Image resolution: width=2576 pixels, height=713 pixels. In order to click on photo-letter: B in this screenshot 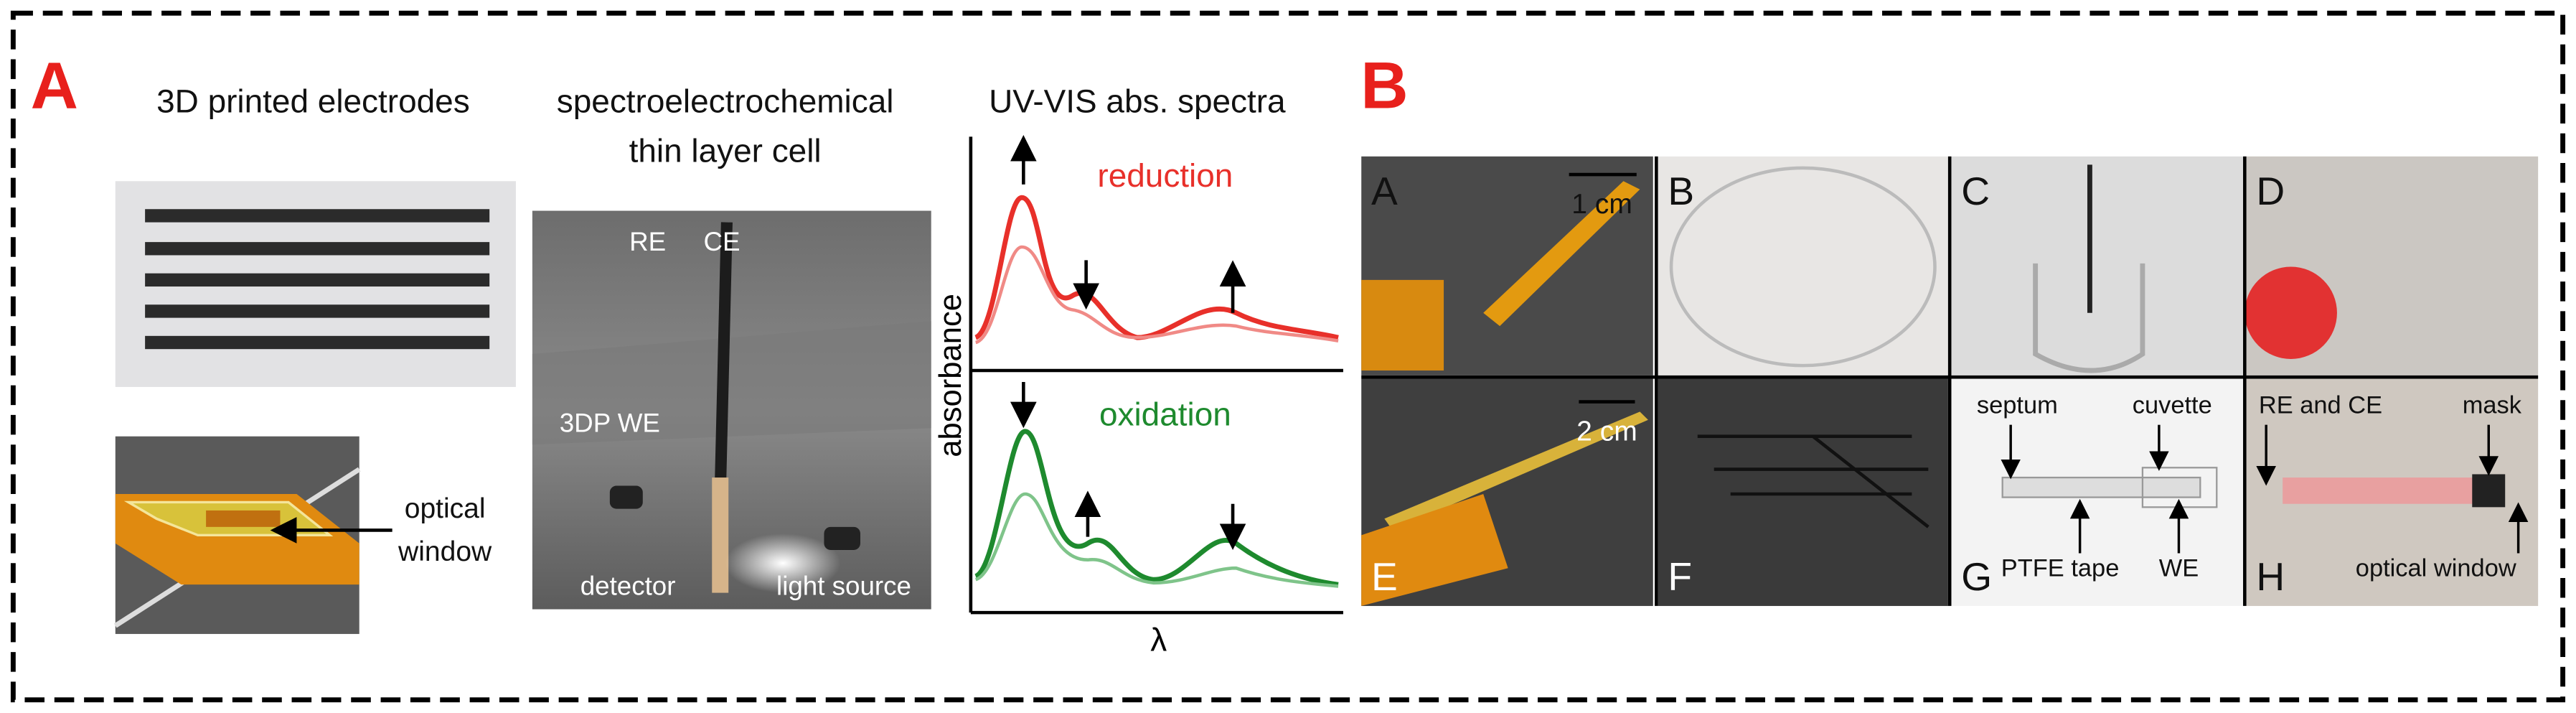, I will do `click(1681, 191)`.